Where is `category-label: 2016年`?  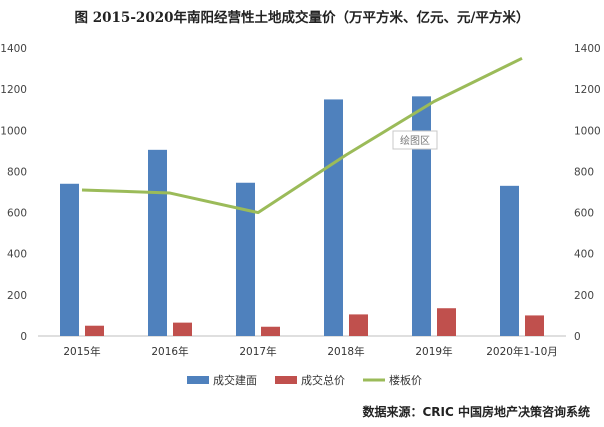
category-label: 2016年 is located at coordinates (169, 351).